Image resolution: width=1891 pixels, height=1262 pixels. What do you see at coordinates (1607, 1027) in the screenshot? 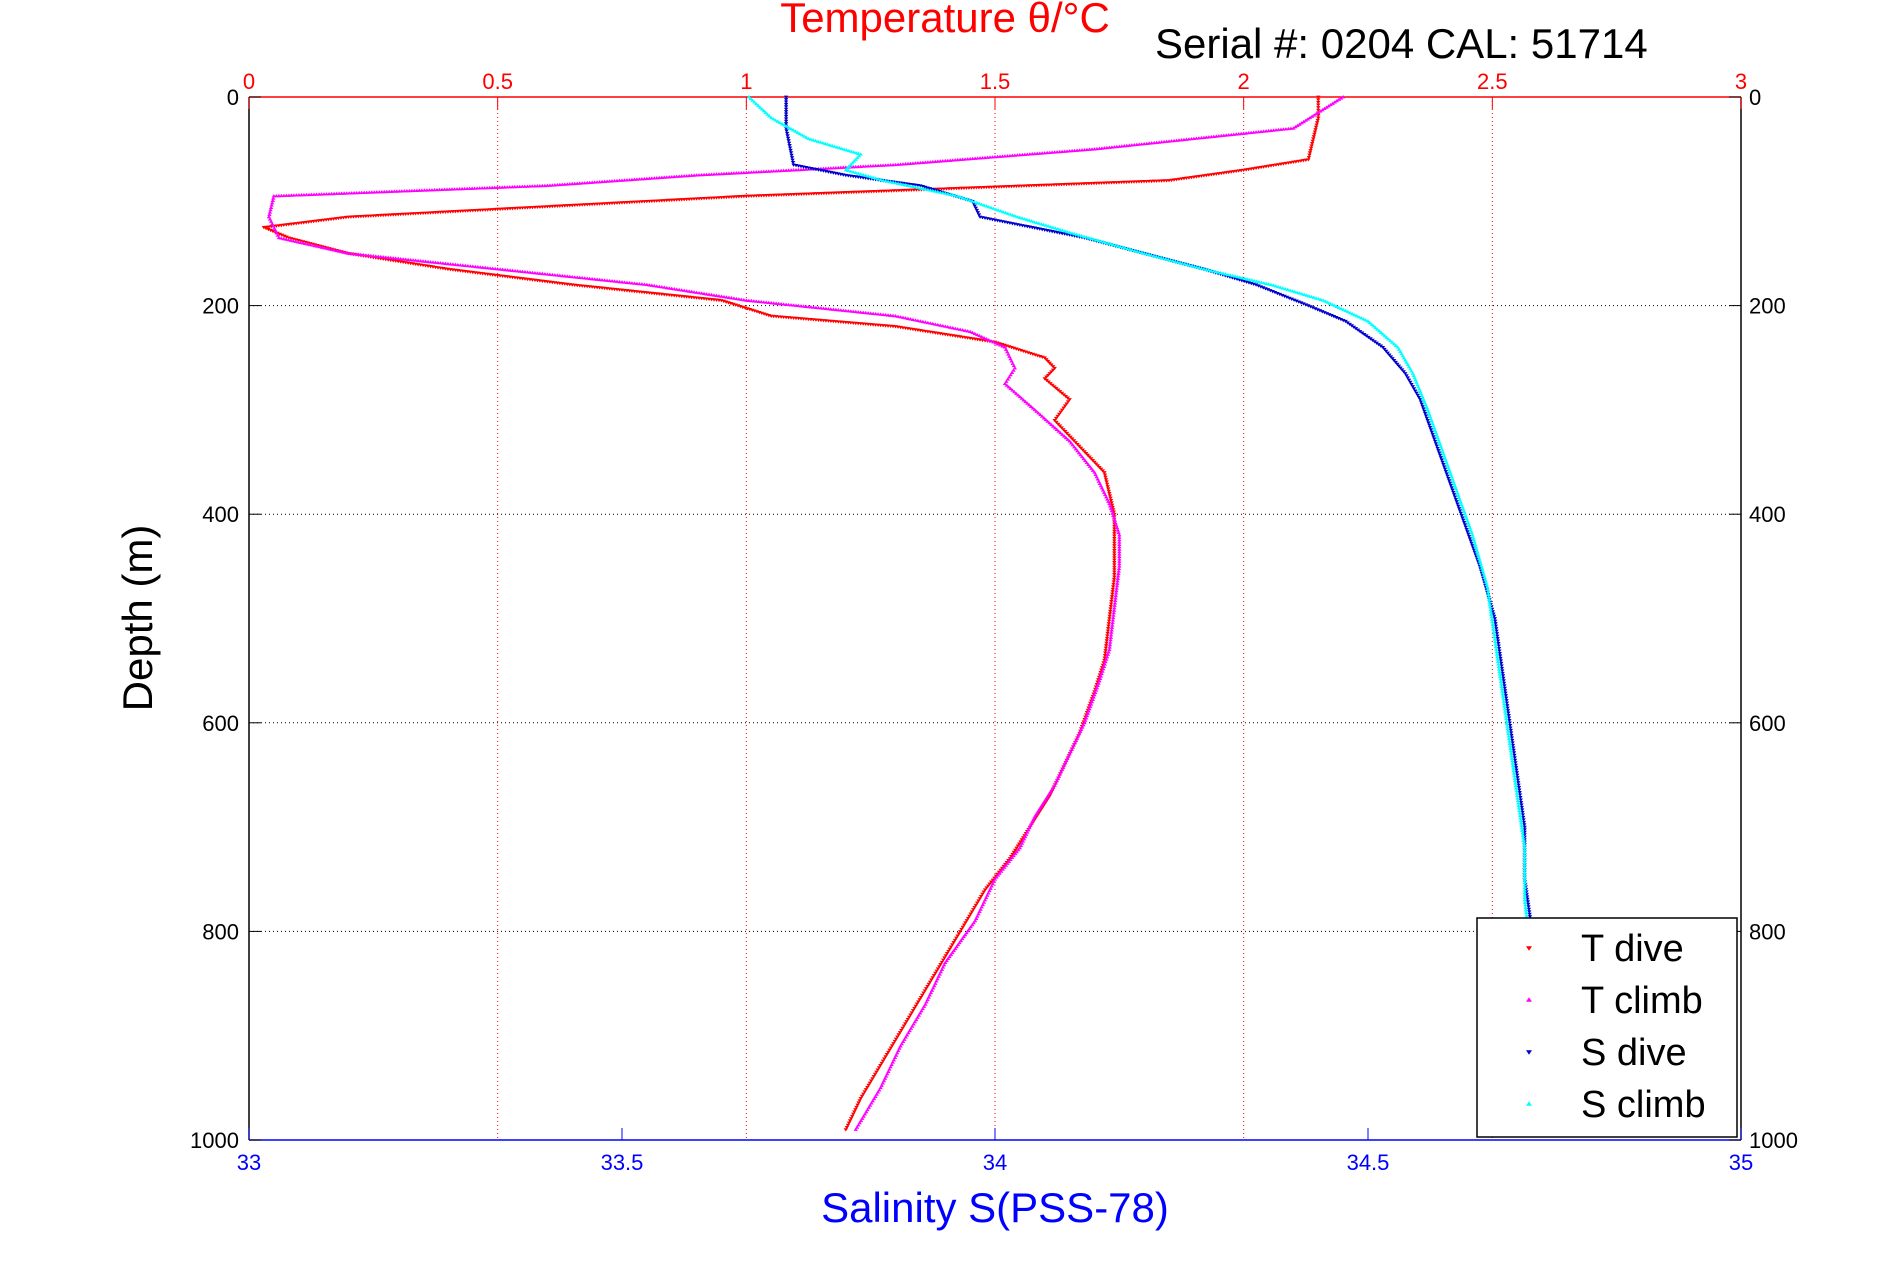
I see `legend-box` at bounding box center [1607, 1027].